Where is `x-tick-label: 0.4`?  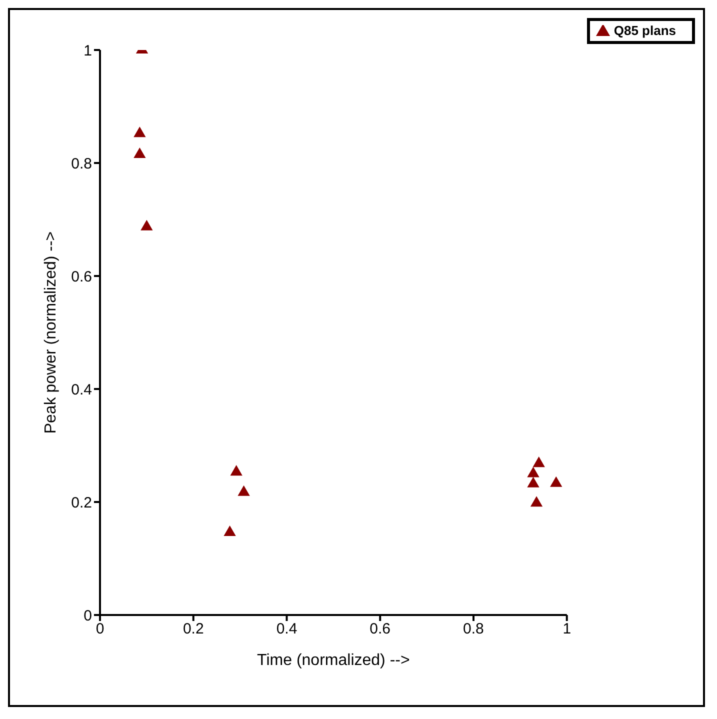 x-tick-label: 0.4 is located at coordinates (287, 629).